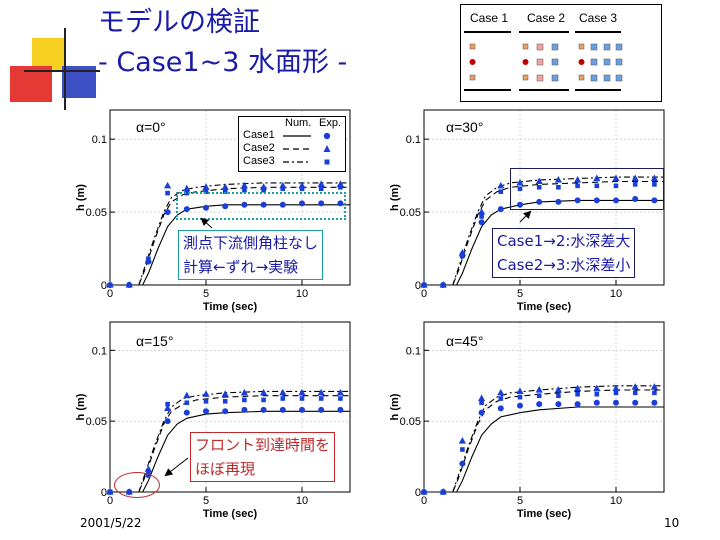 This screenshot has width=720, height=540. What do you see at coordinates (176, 467) in the screenshot?
I see `arrow-a15` at bounding box center [176, 467].